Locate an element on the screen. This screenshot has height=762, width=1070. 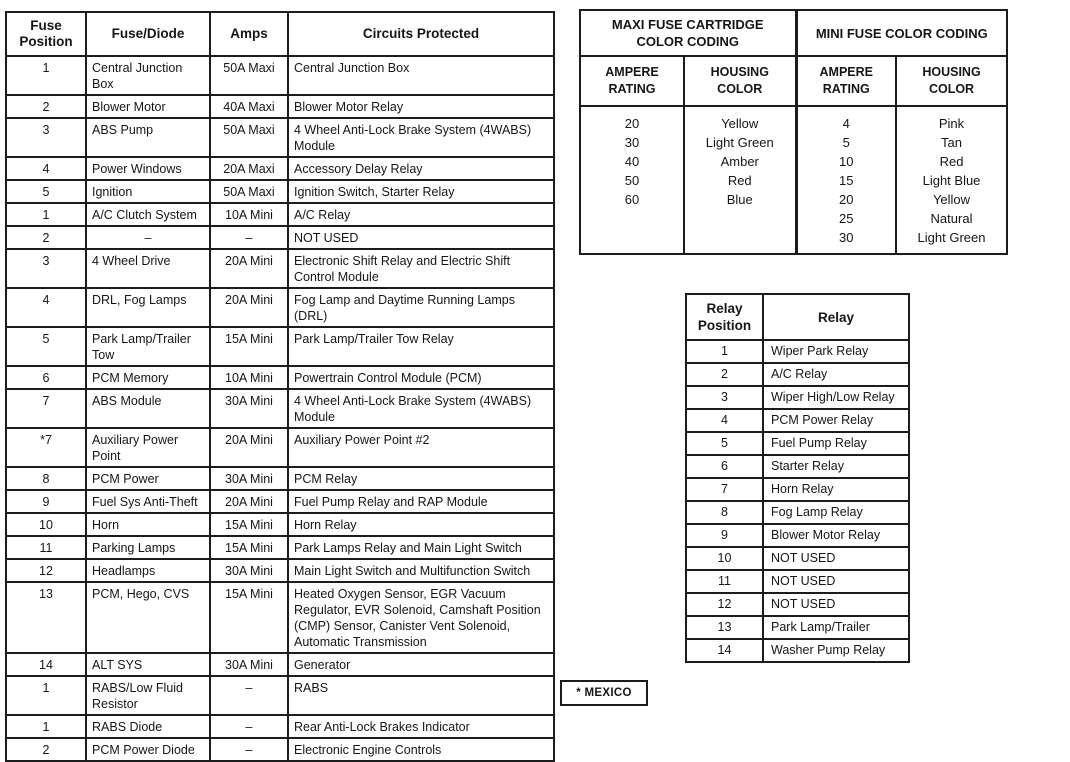
circuits-cell: Accessory Delay Relay is located at coordinates (421, 168).